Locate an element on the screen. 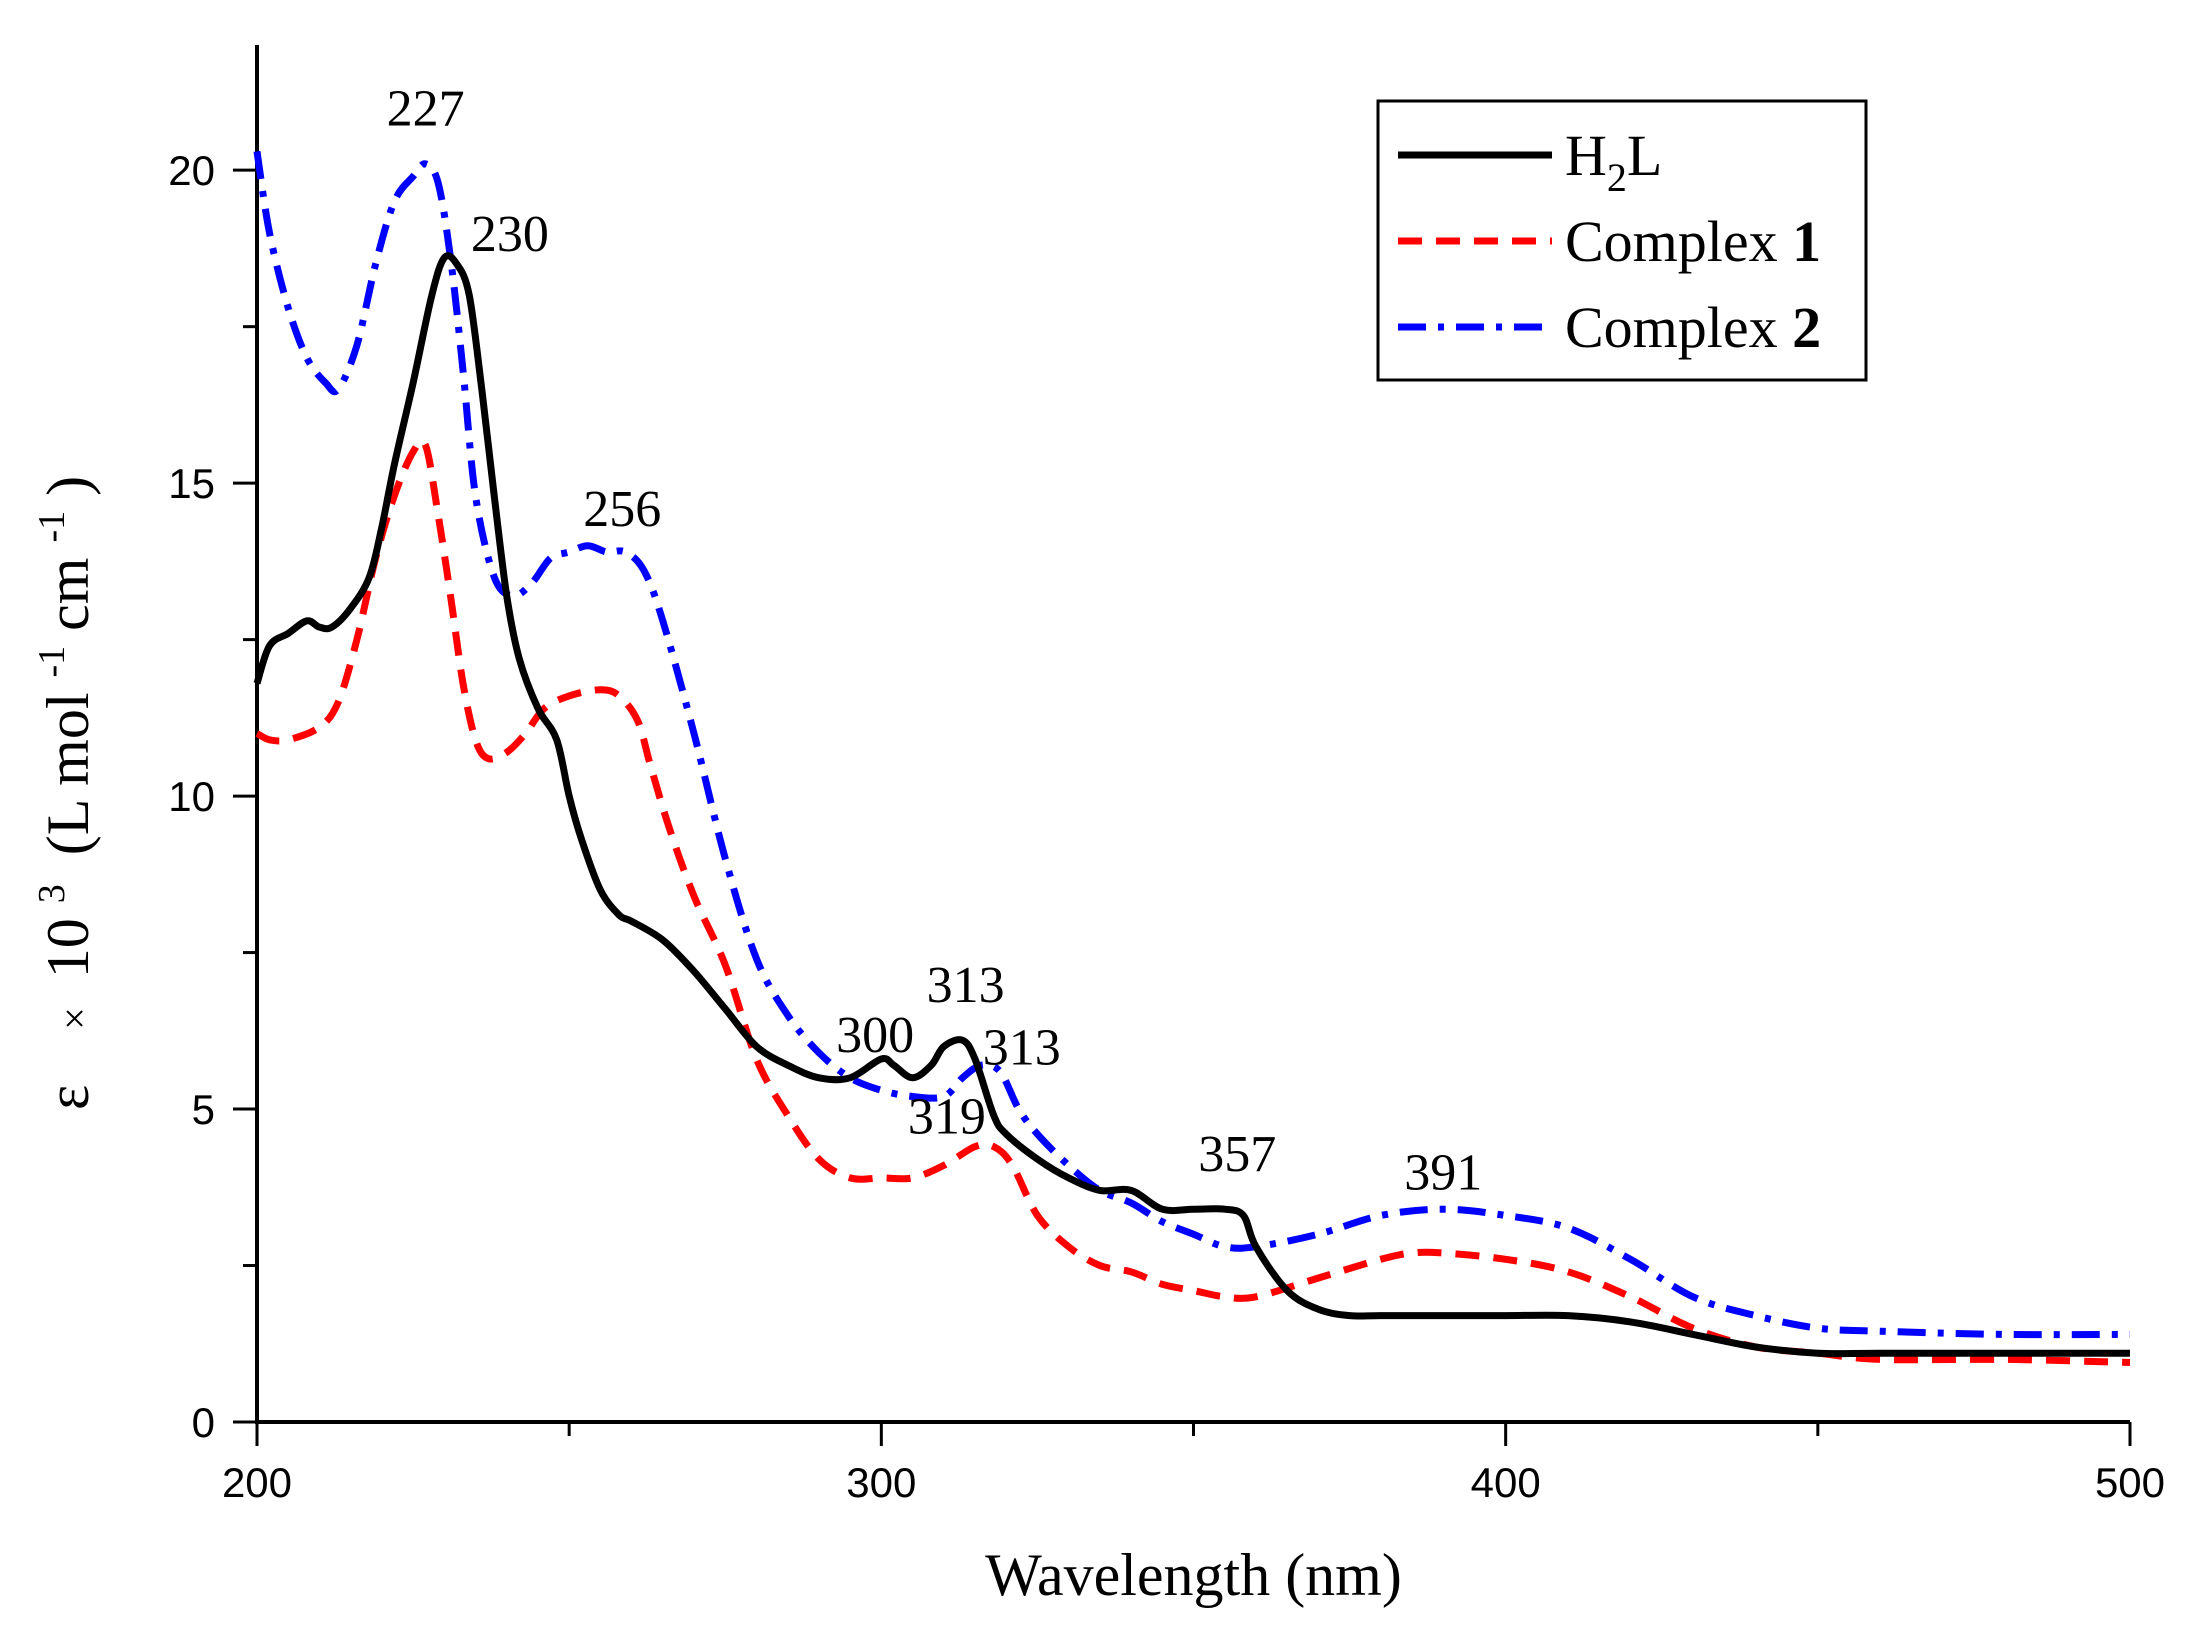 The width and height of the screenshot is (2192, 1633). y-axis-title: ε × 10 3 (L mol -1 cm -1 ) is located at coordinates (56, 793).